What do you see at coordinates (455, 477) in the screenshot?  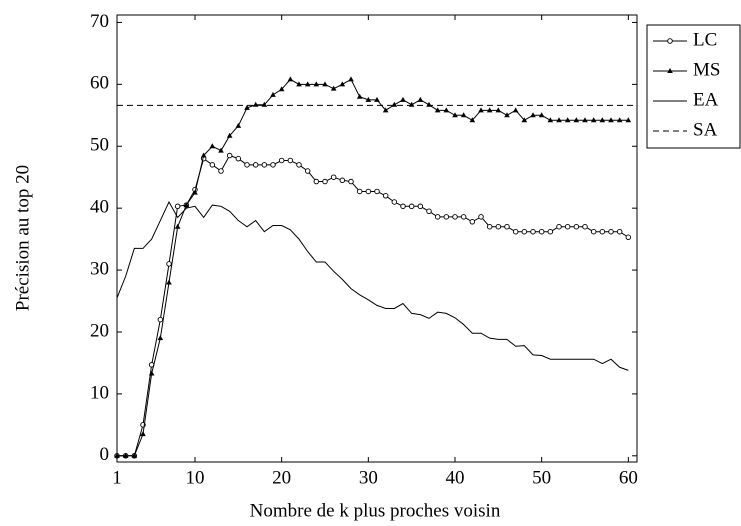 I see `x-tick-label: 40` at bounding box center [455, 477].